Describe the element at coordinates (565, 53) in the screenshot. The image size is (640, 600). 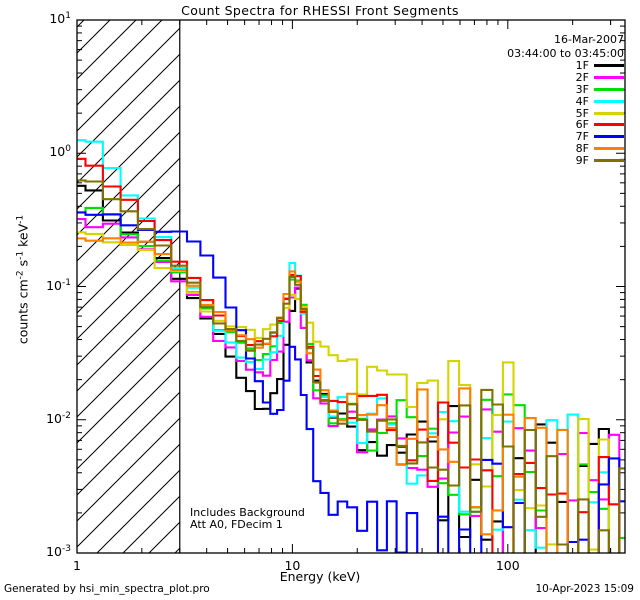
I see `observation-time-range: 03:44:00 to 03:45:00` at that location.